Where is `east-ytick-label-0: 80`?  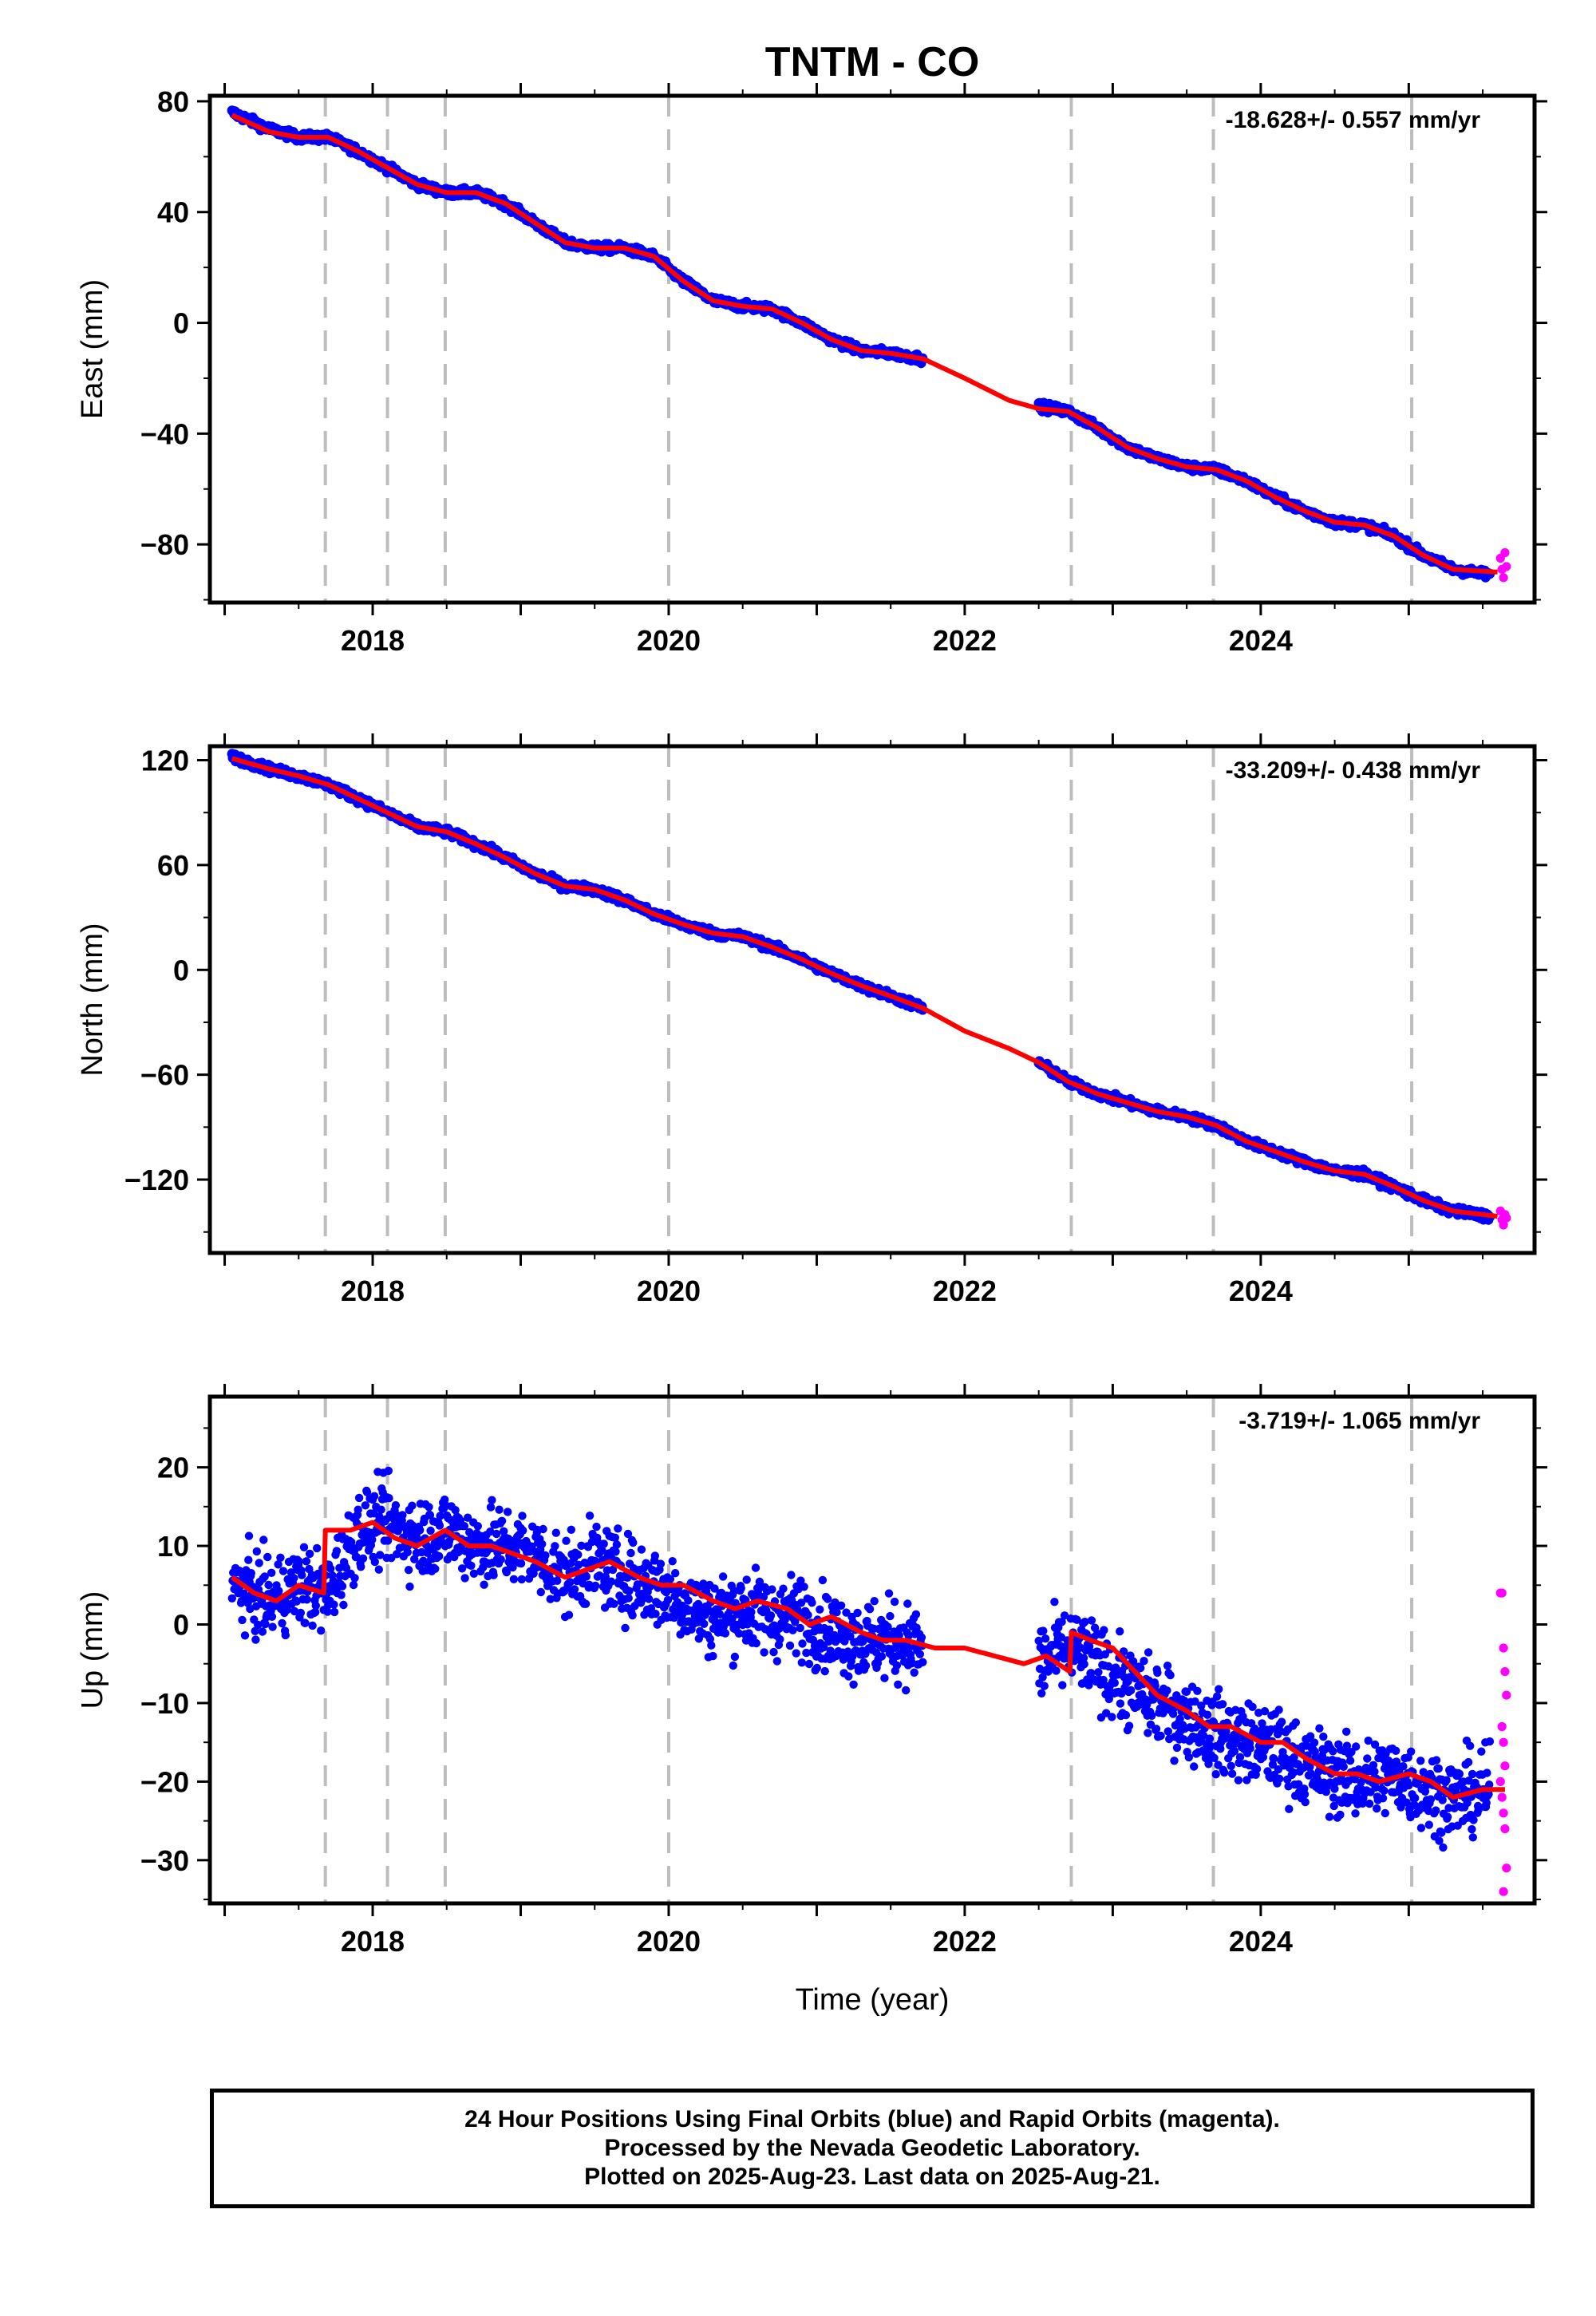
east-ytick-label-0: 80 is located at coordinates (173, 101).